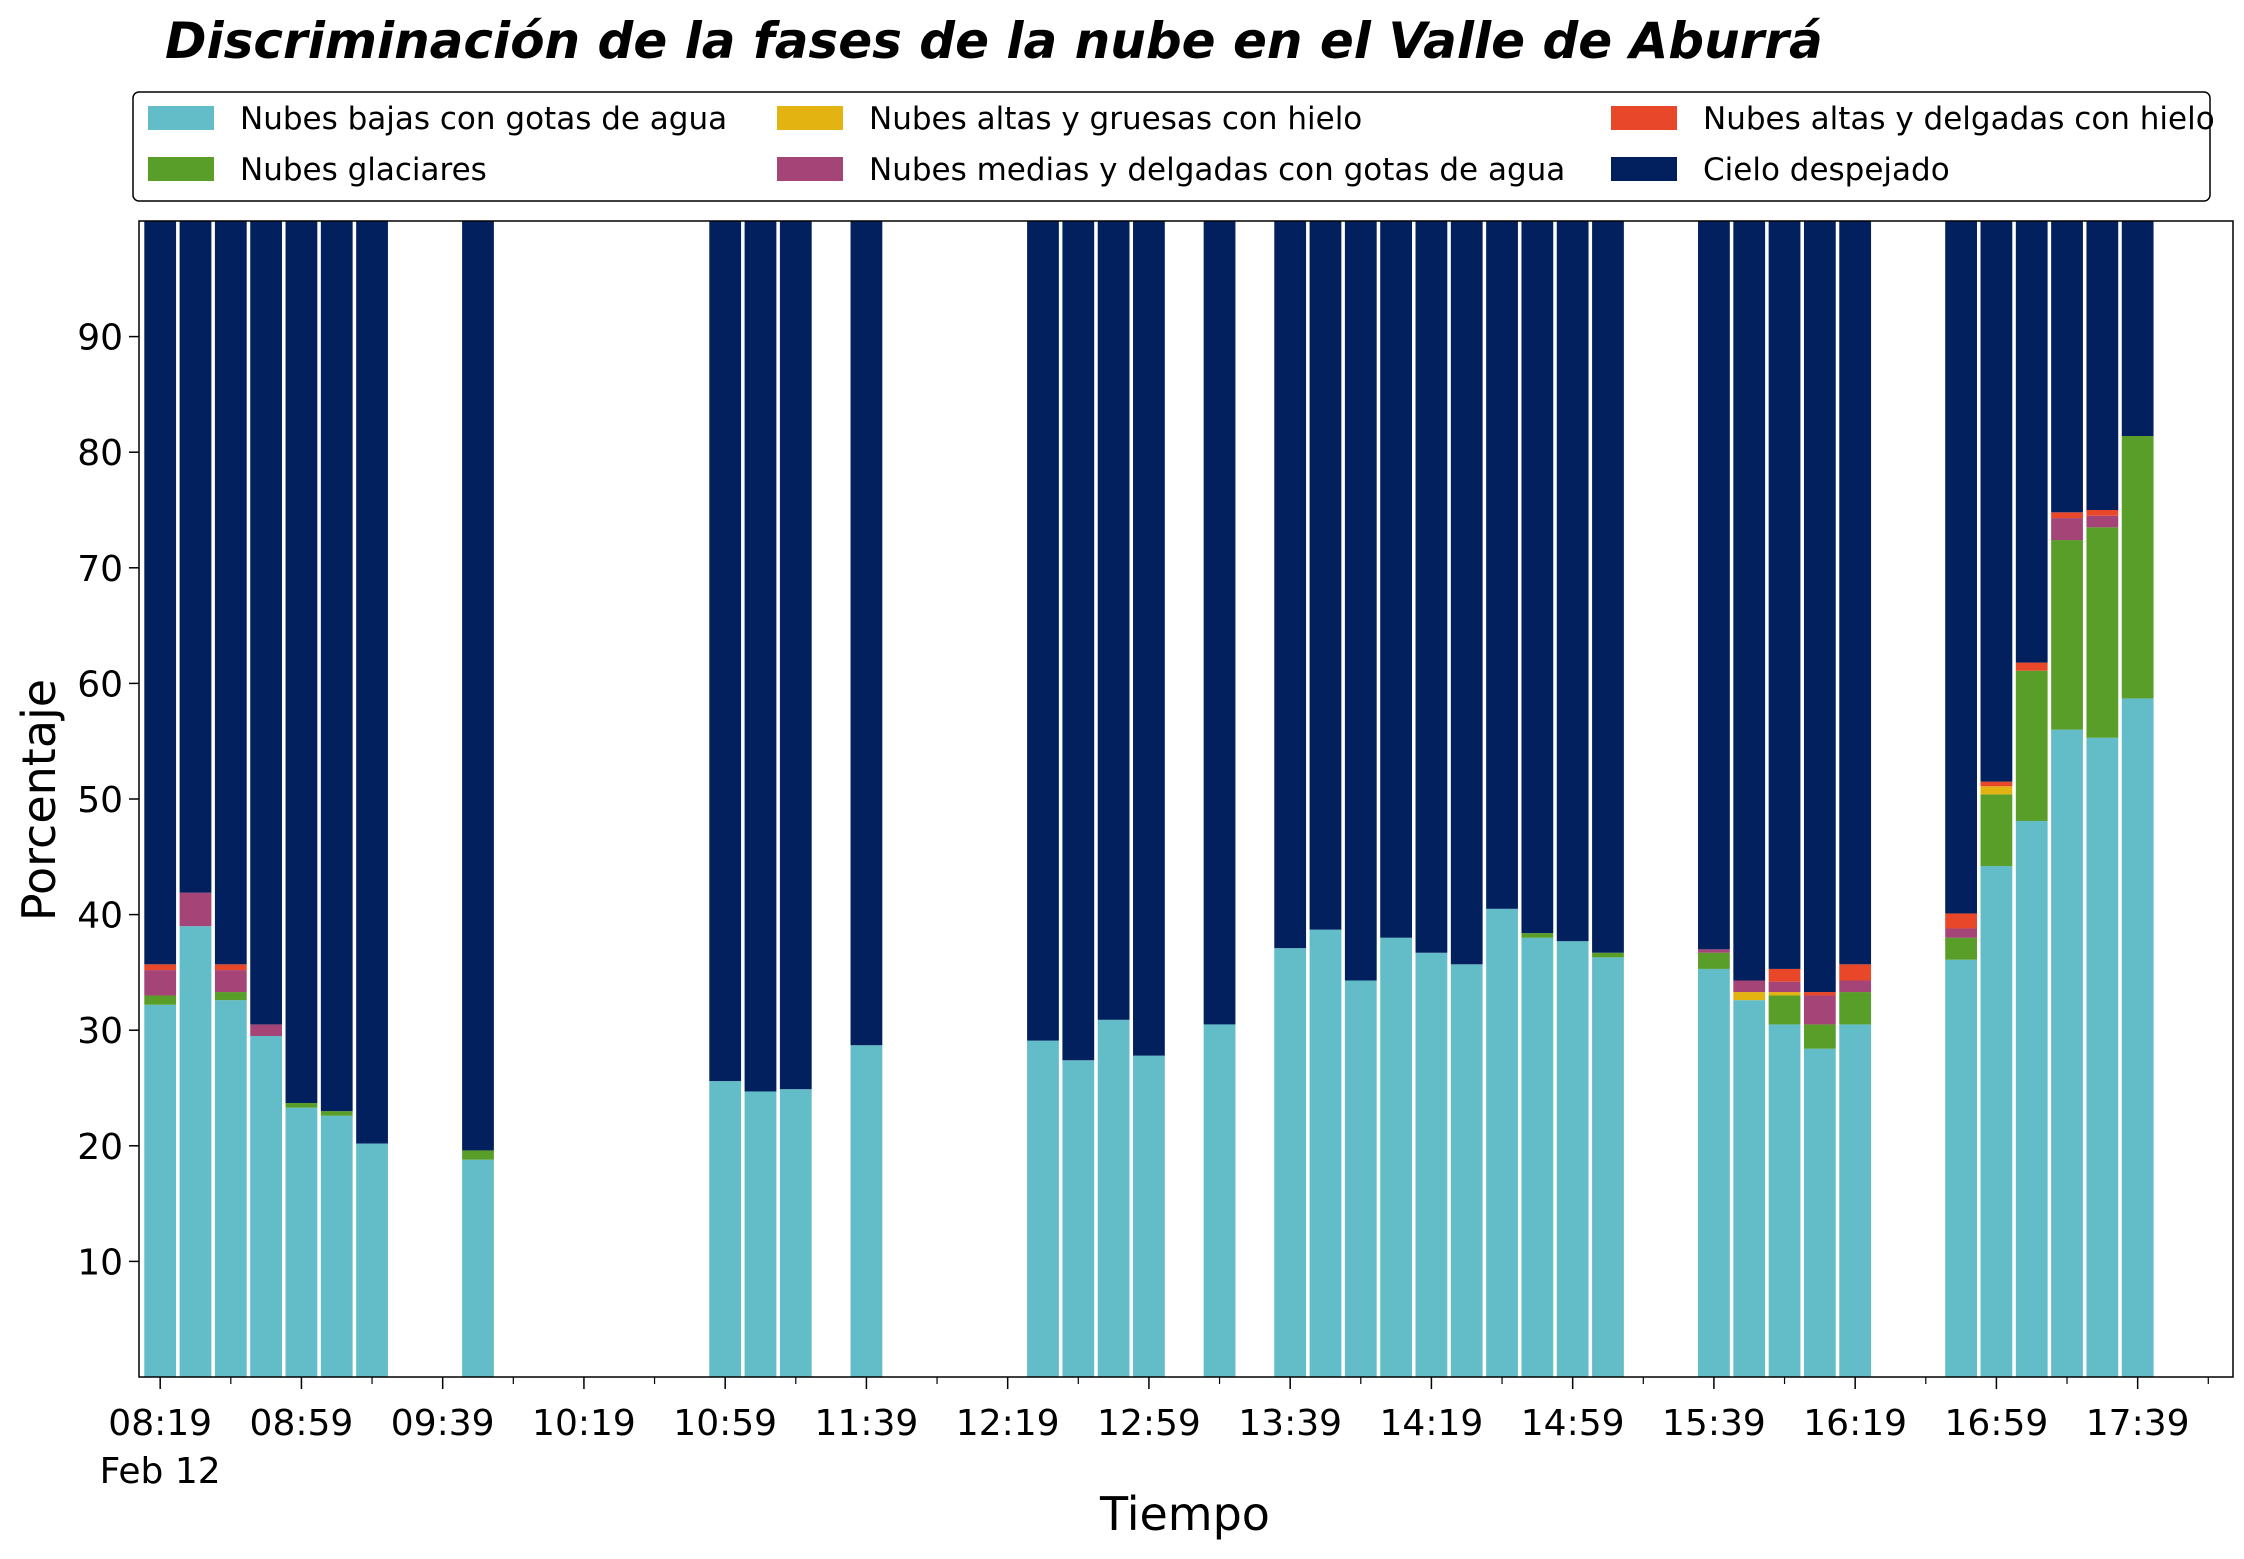 Image resolution: width=2244 pixels, height=1559 pixels. What do you see at coordinates (1959, 119) in the screenshot?
I see `legend-label: Nubes altas y delgadas con hielo` at bounding box center [1959, 119].